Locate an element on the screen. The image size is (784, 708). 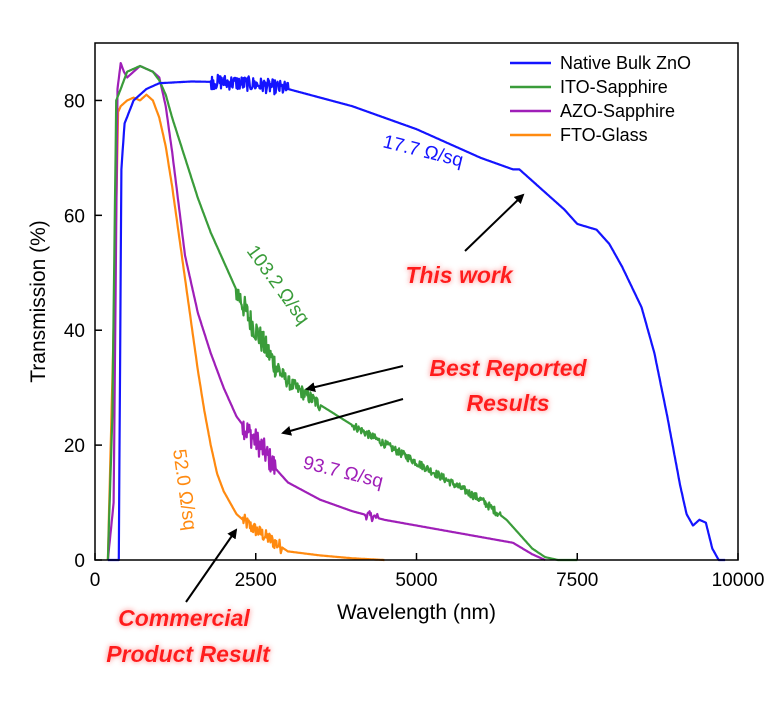
annotation-ito-resistance: 103.2 Ω/sq is located at coordinates (277, 285).